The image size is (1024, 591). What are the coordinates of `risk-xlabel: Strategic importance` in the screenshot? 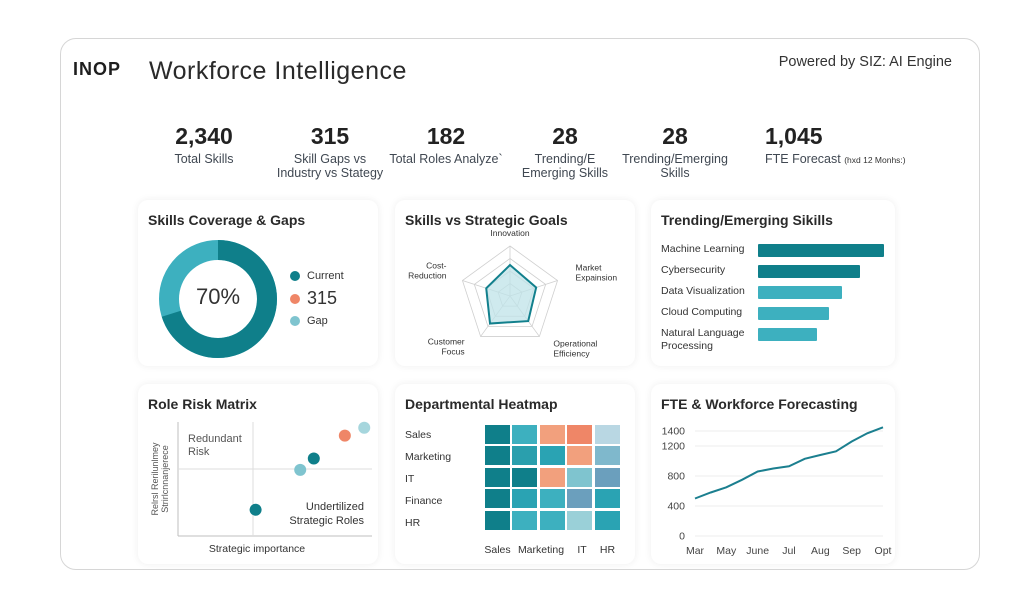 It's located at (257, 549).